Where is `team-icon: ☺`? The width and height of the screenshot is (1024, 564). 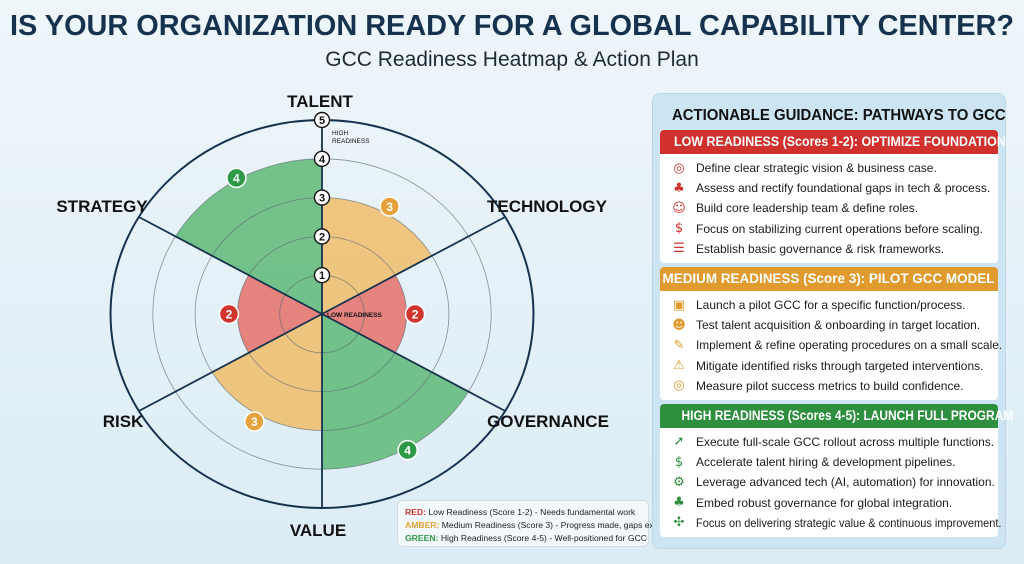 team-icon: ☺ is located at coordinates (679, 208).